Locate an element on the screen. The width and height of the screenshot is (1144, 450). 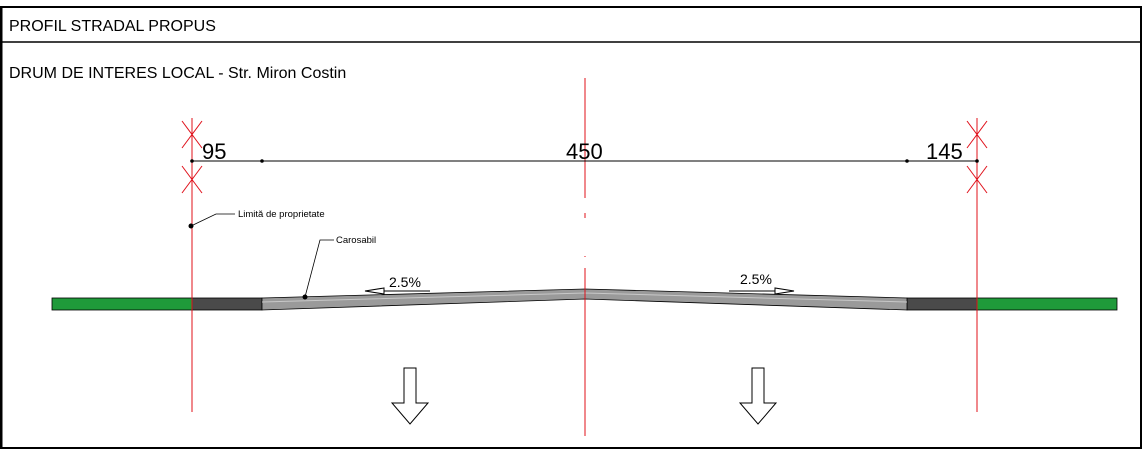
drawing-title: PROFIL STRADAL PROPUS is located at coordinates (112, 26).